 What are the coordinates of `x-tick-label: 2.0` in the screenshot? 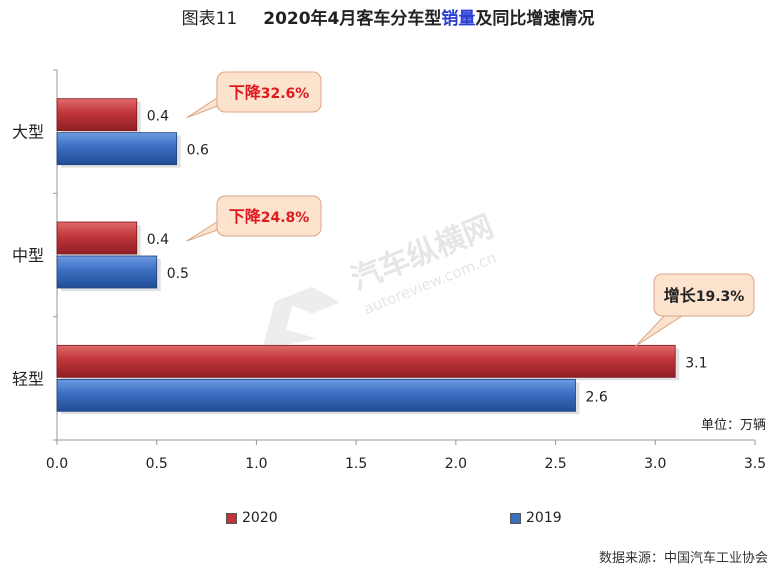 It's located at (456, 464).